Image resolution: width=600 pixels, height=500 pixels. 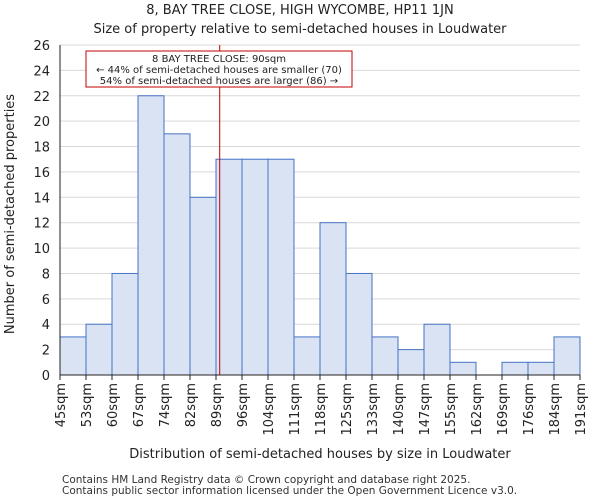 I want to click on y-tick-label: 2, so click(x=46, y=351).